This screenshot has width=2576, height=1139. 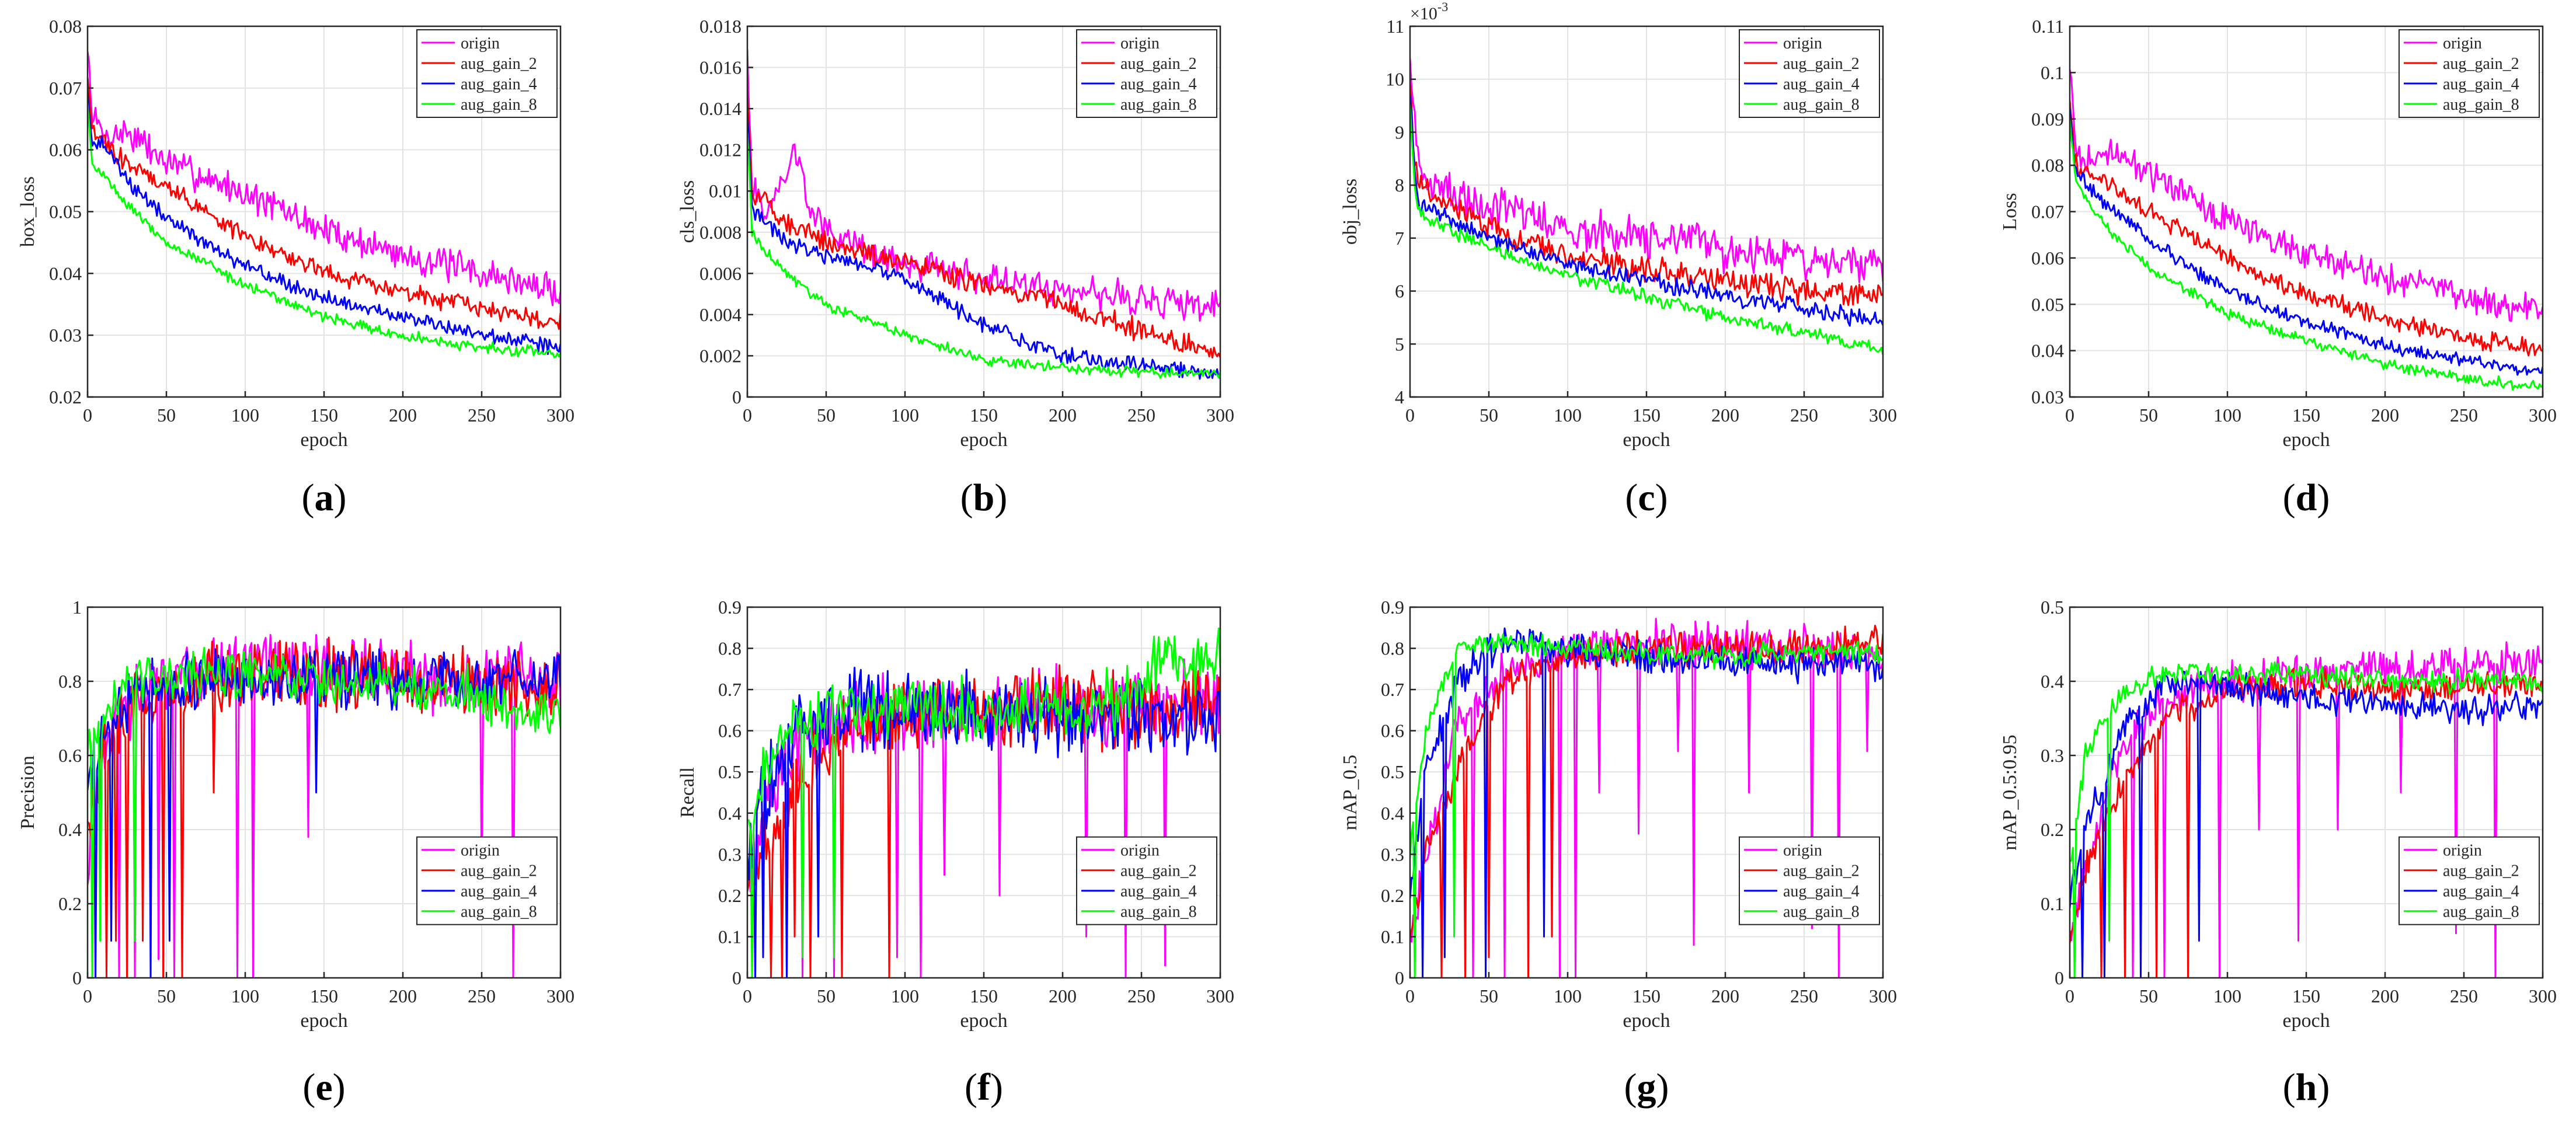 I want to click on panel-caption-a: (a), so click(x=324, y=498).